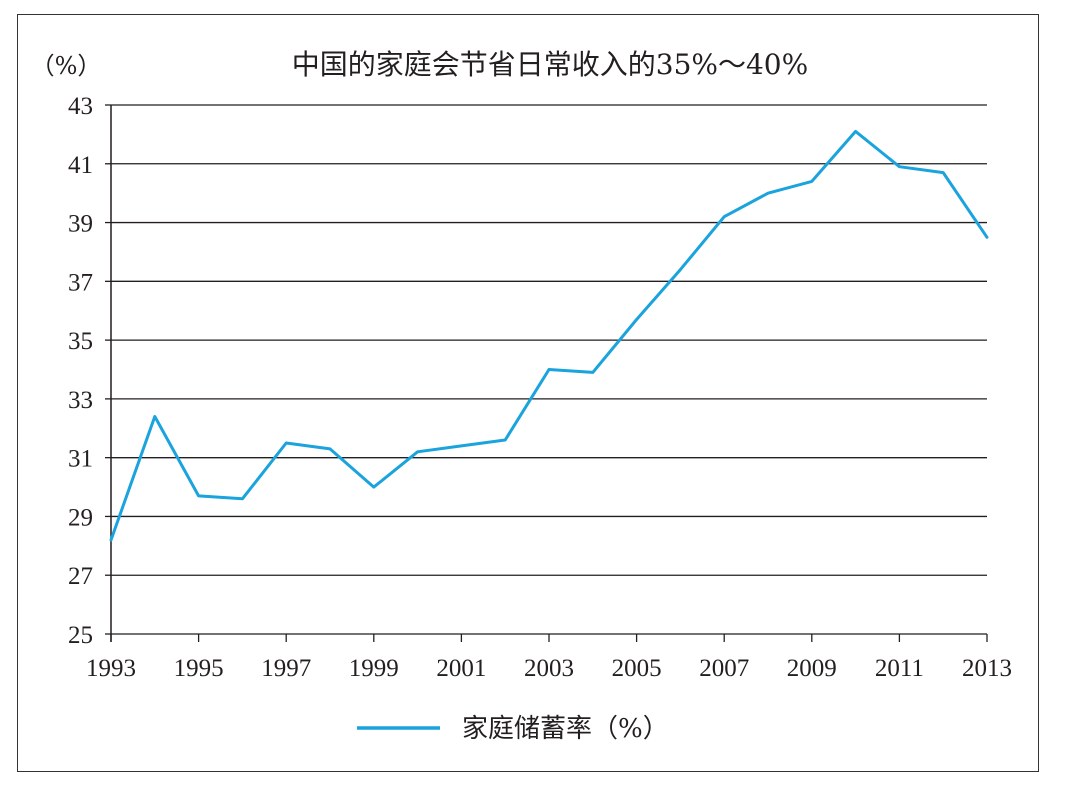  Describe the element at coordinates (286, 668) in the screenshot. I see `x-tick-label: 1997` at that location.